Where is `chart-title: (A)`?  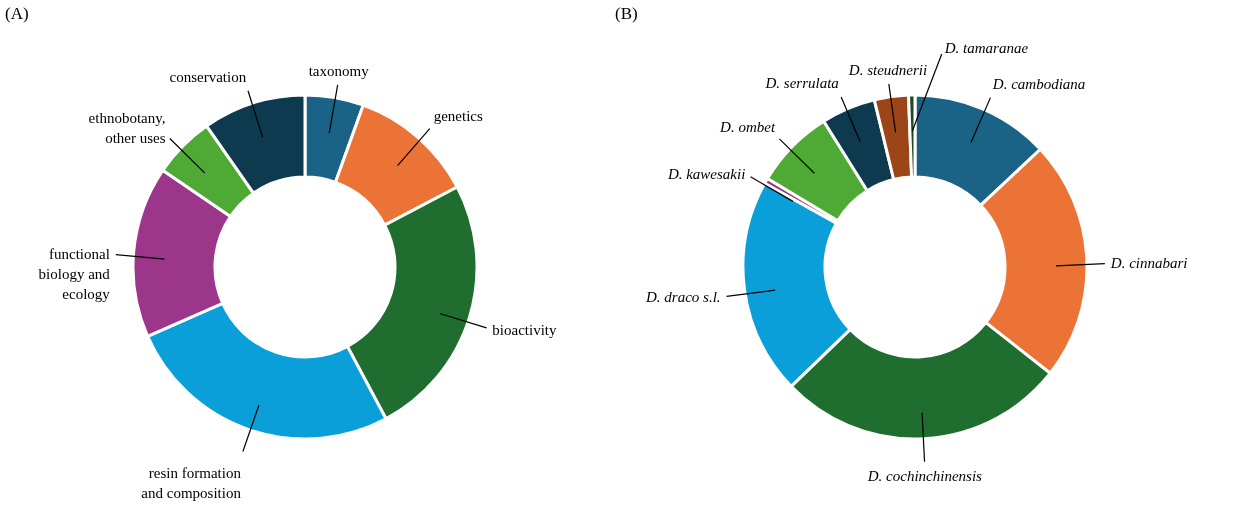
chart-title: (A) is located at coordinates (17, 13).